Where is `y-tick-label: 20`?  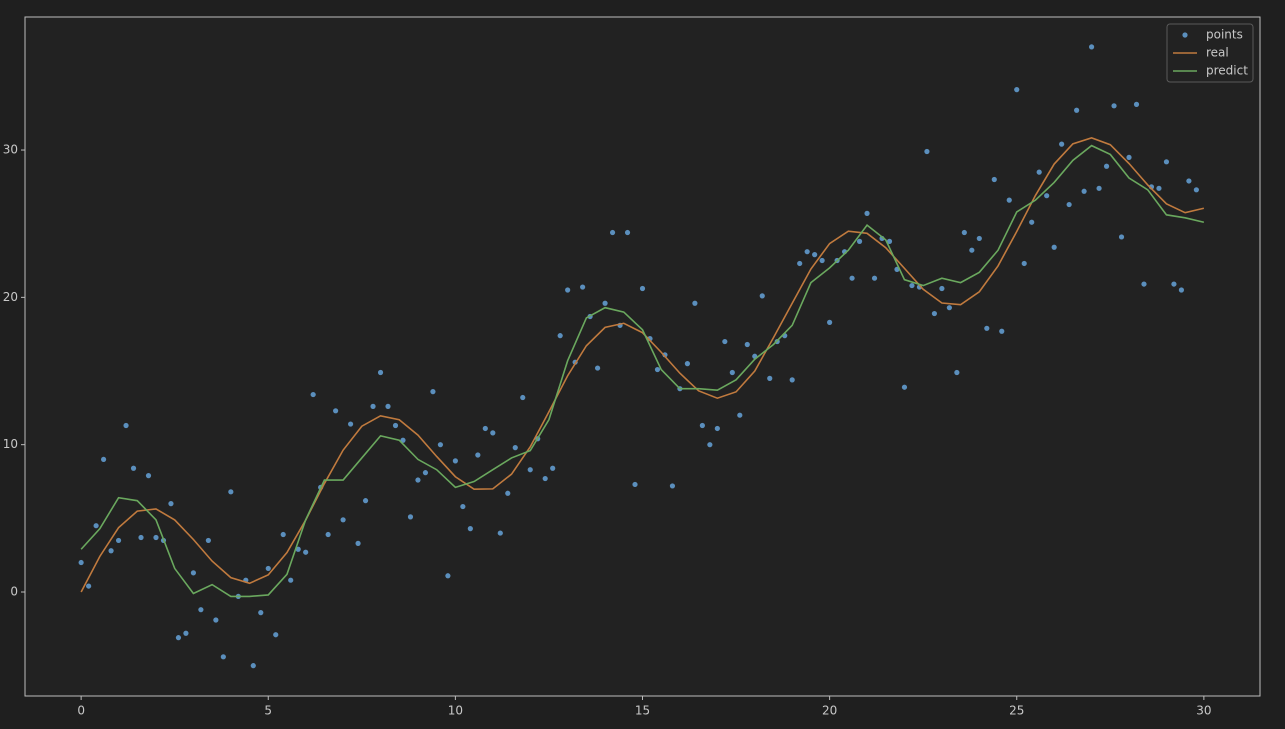 y-tick-label: 20 is located at coordinates (10, 297).